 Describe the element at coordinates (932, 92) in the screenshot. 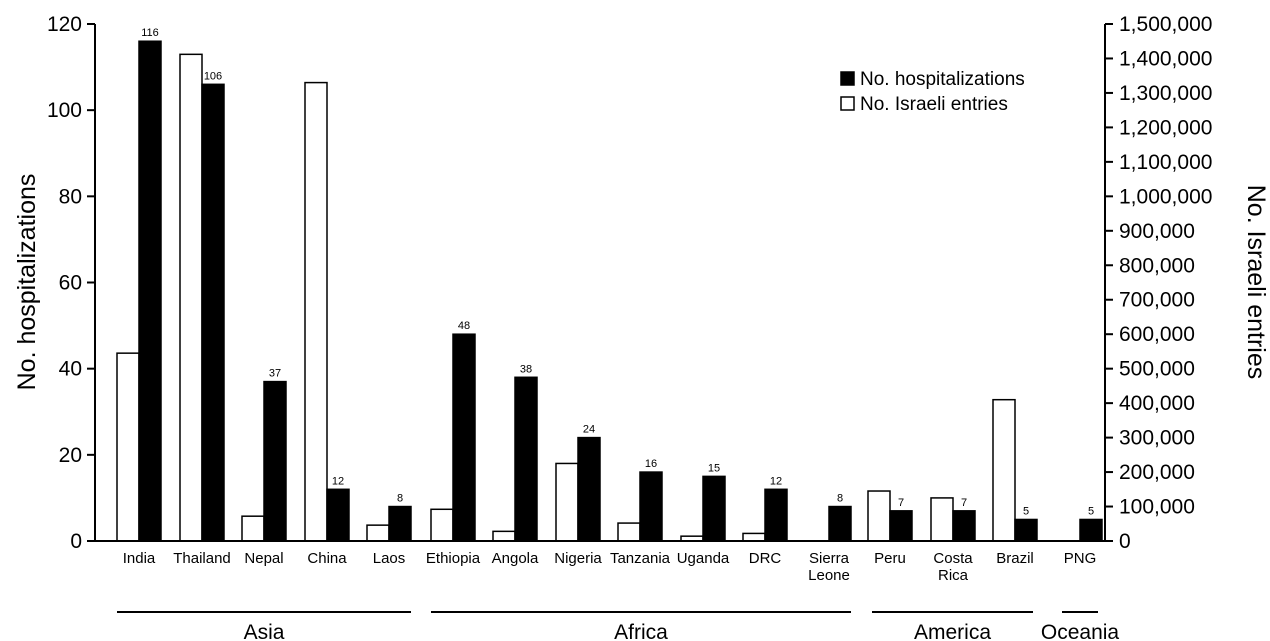

I see `legend: No. hospitalizations No. Israeli entries` at that location.